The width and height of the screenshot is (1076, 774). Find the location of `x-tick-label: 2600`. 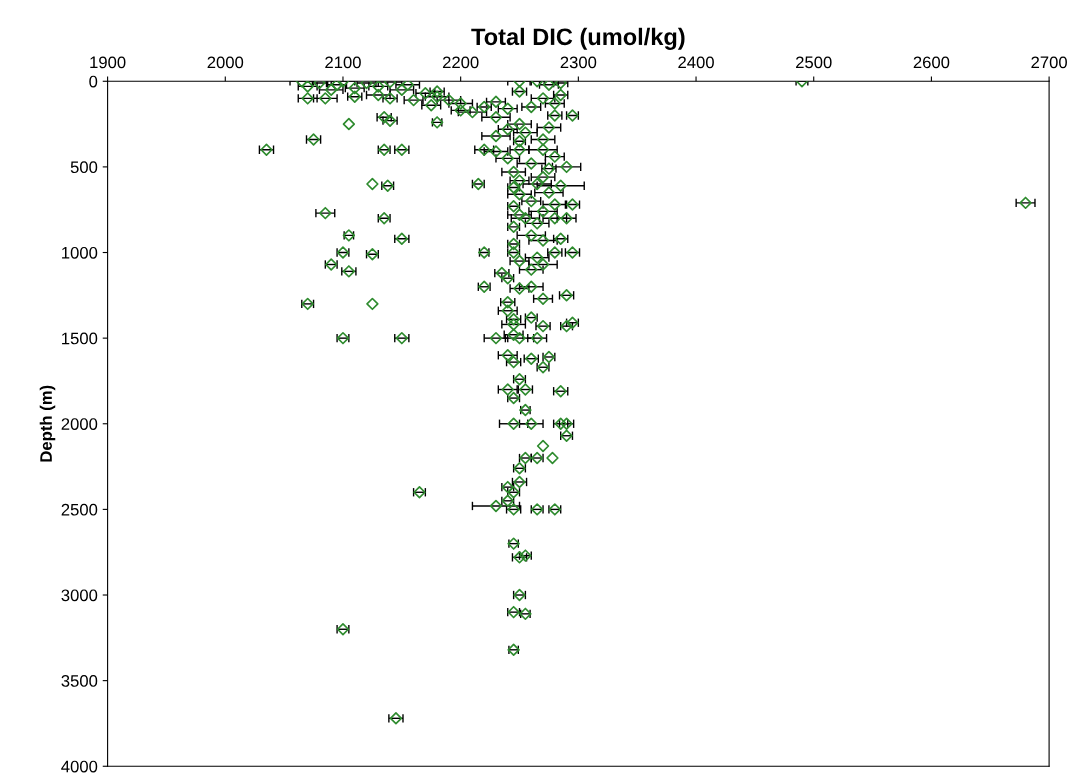

x-tick-label: 2600 is located at coordinates (931, 62).